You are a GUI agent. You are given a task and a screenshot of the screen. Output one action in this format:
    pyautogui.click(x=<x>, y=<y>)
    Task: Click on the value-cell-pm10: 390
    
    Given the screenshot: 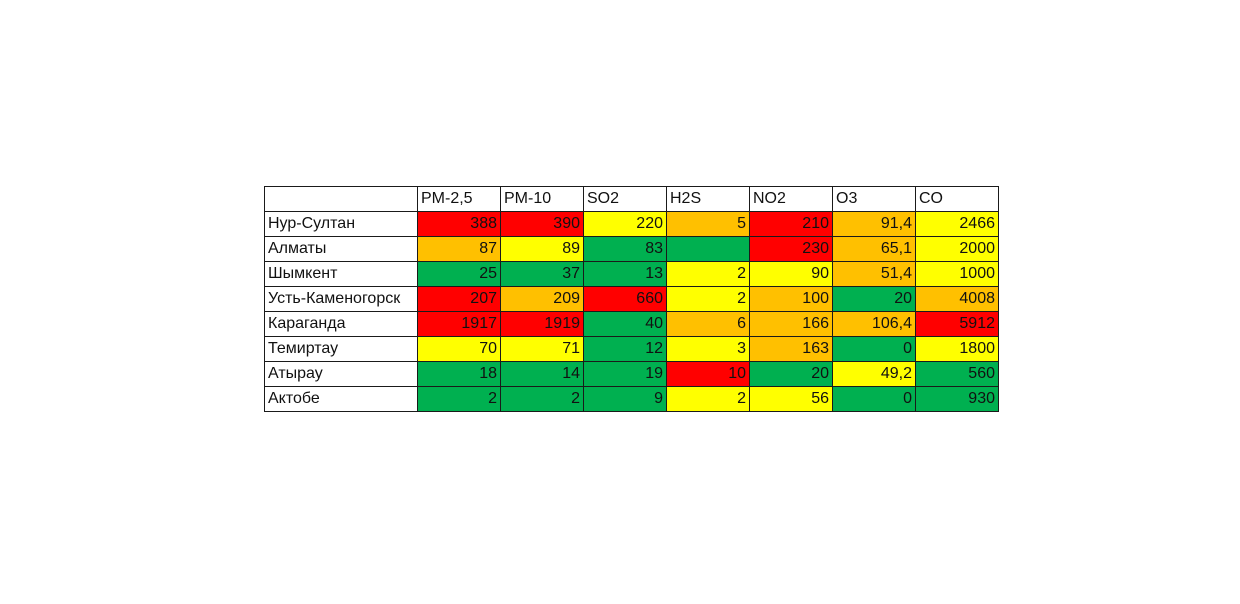 What is the action you would take?
    pyautogui.click(x=542, y=224)
    